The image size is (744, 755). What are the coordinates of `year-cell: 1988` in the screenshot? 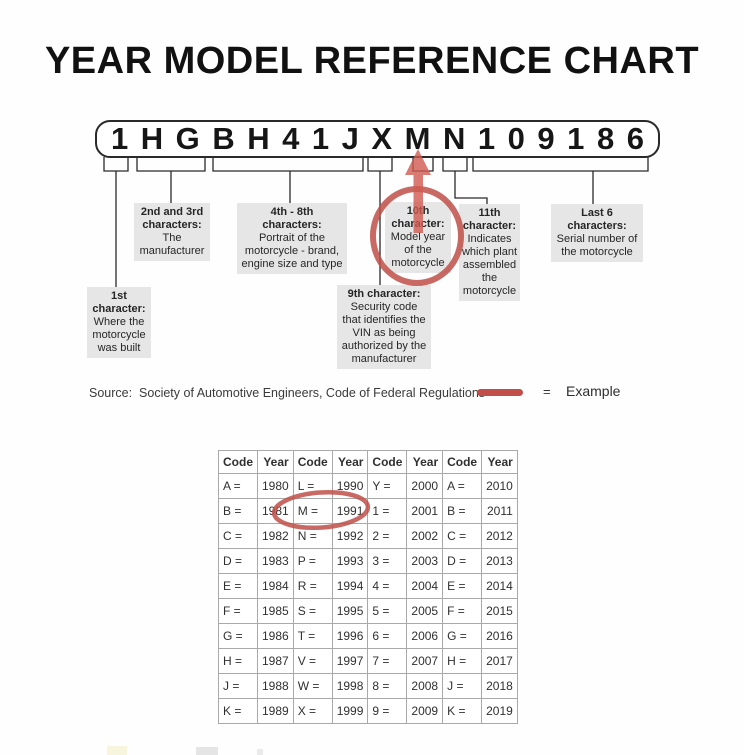 It's located at (275, 686).